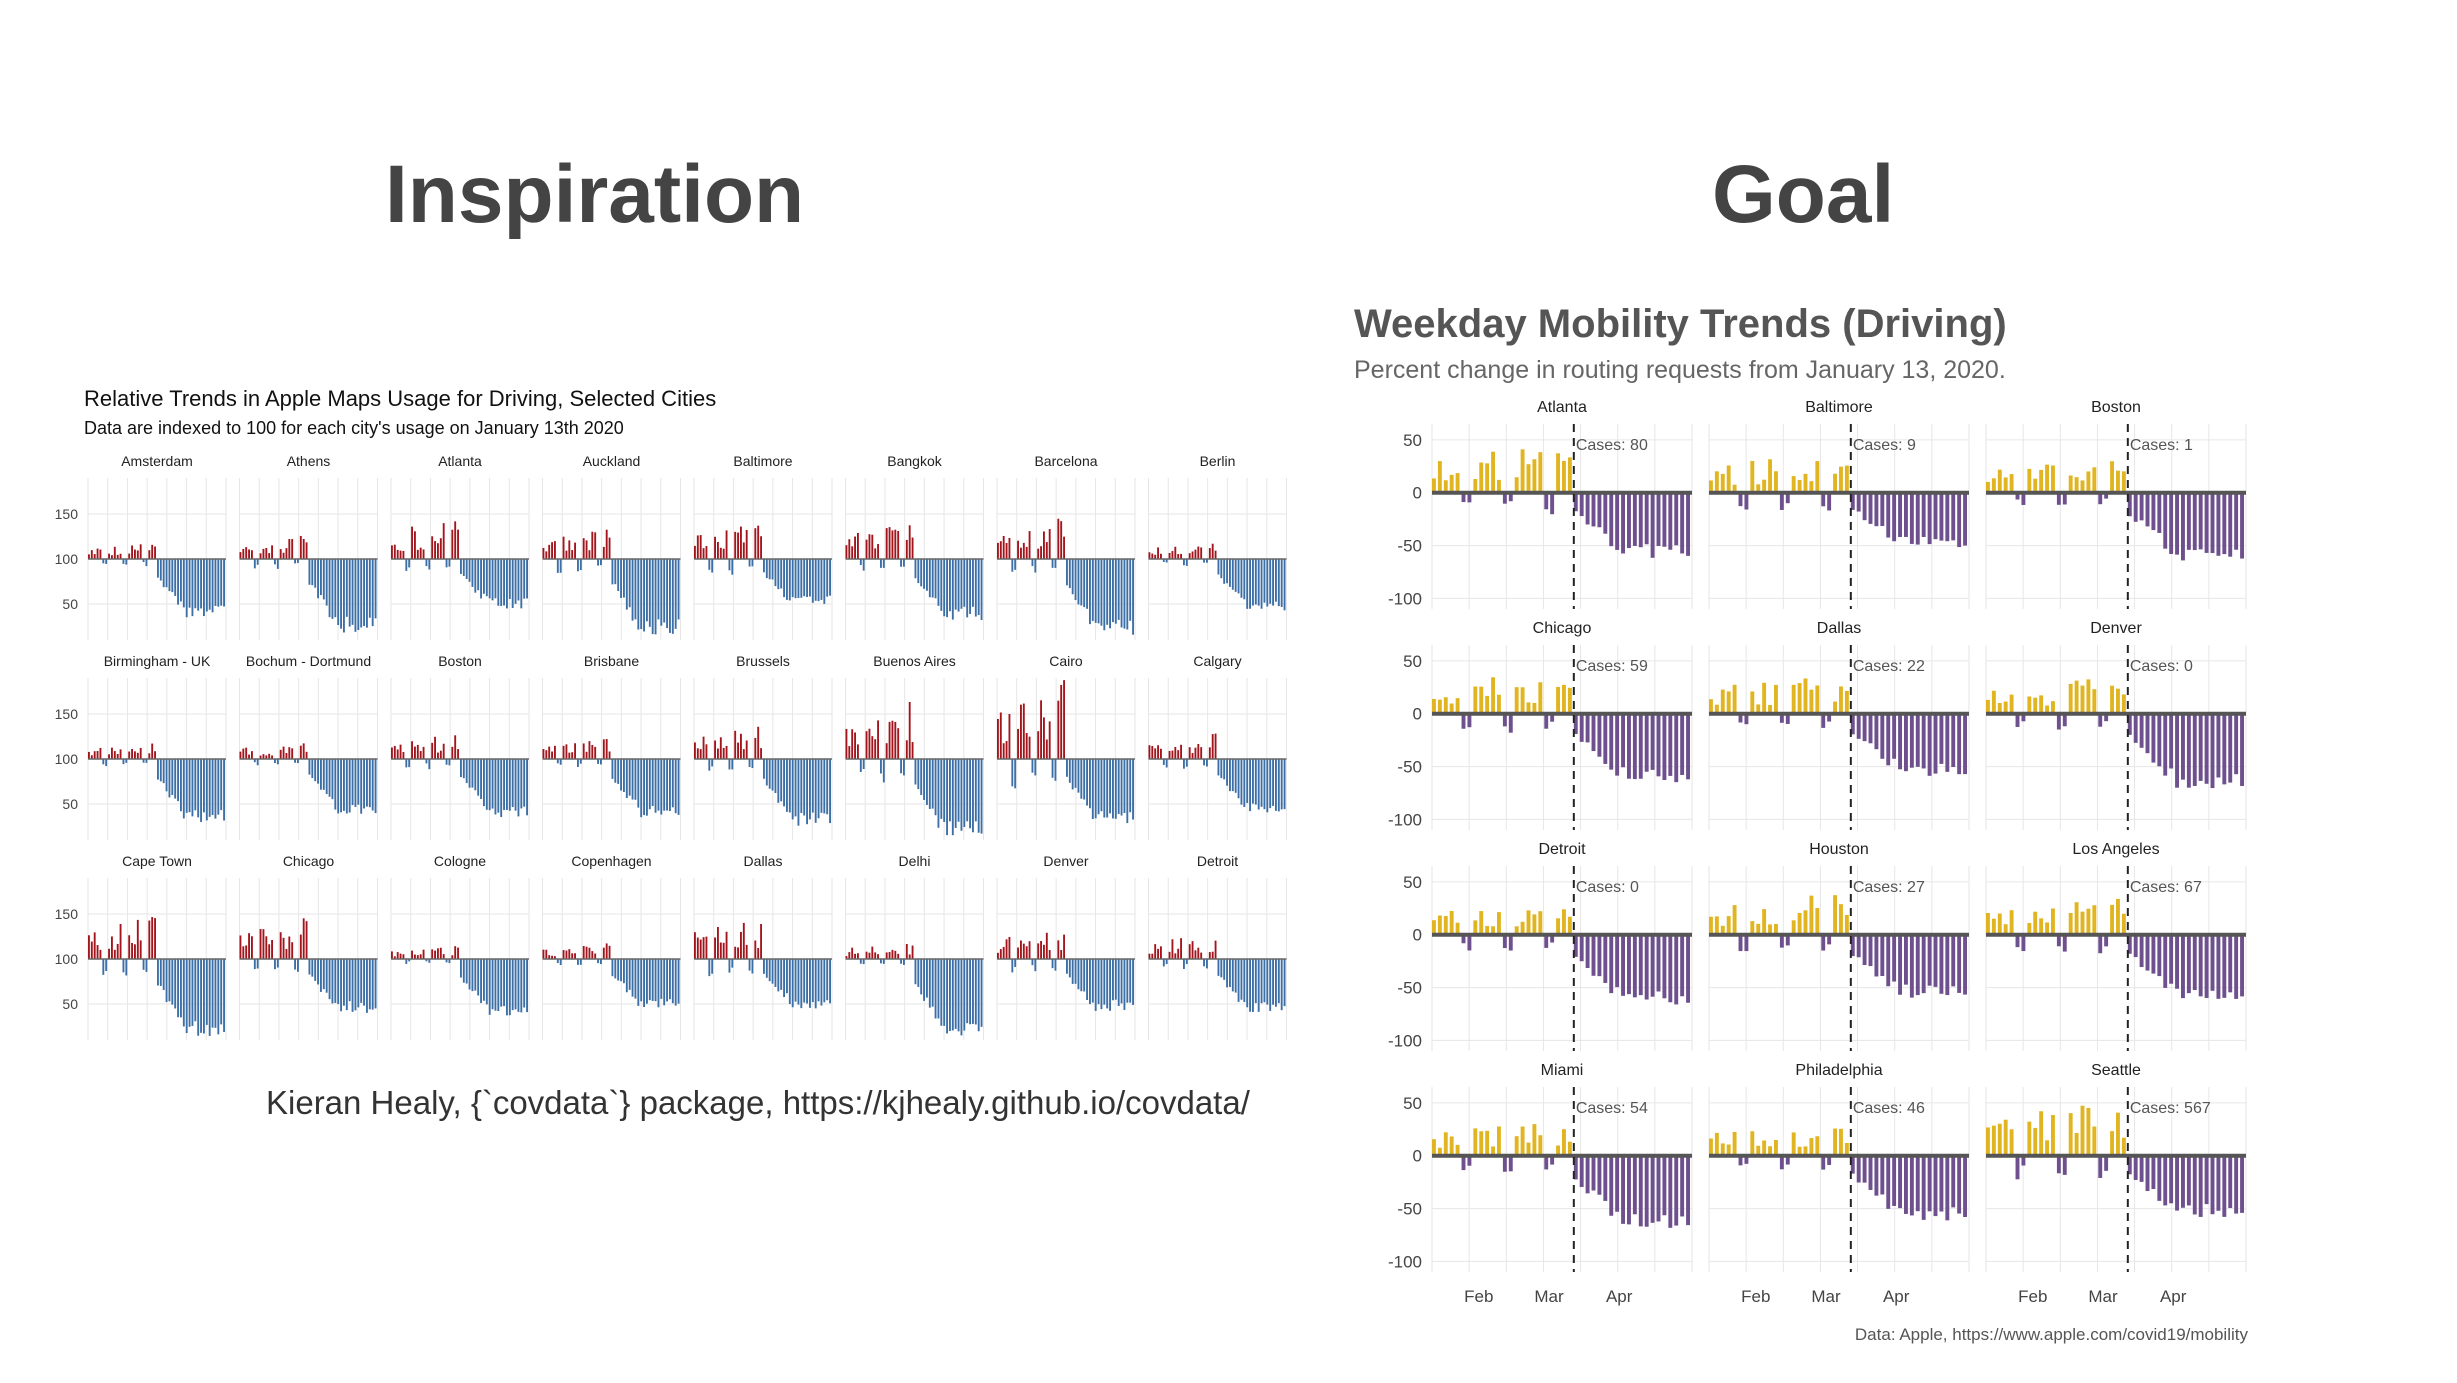 The height and width of the screenshot is (1383, 2457). Describe the element at coordinates (2116, 1179) in the screenshot. I see `facet-seattle` at that location.